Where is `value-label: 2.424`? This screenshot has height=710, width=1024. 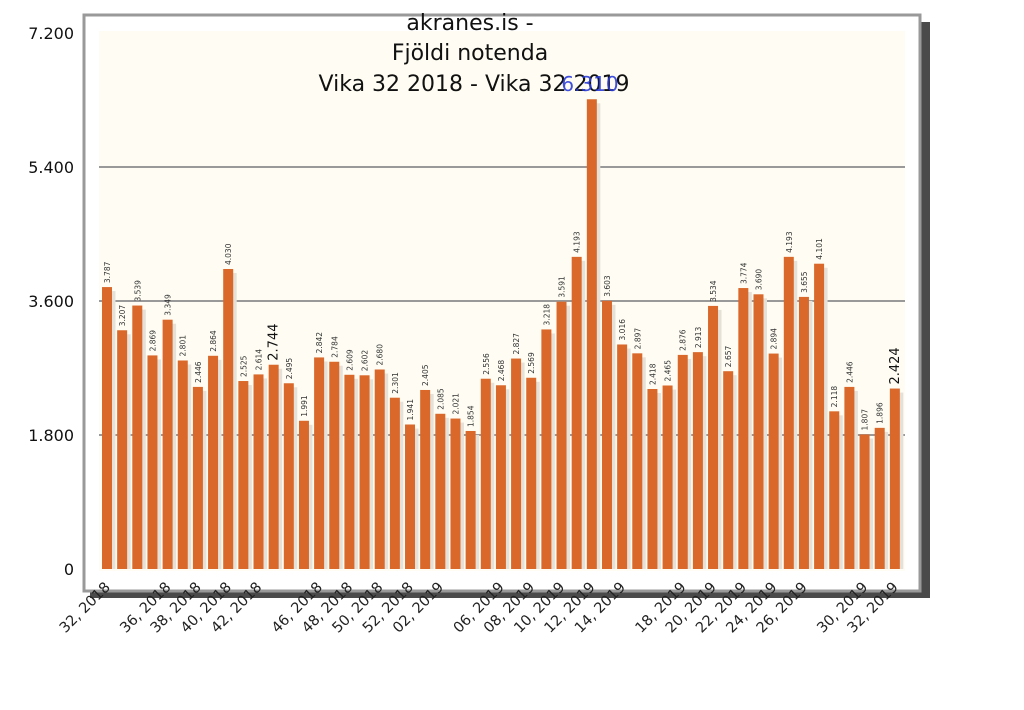
value-label: 2.424 is located at coordinates (895, 365).